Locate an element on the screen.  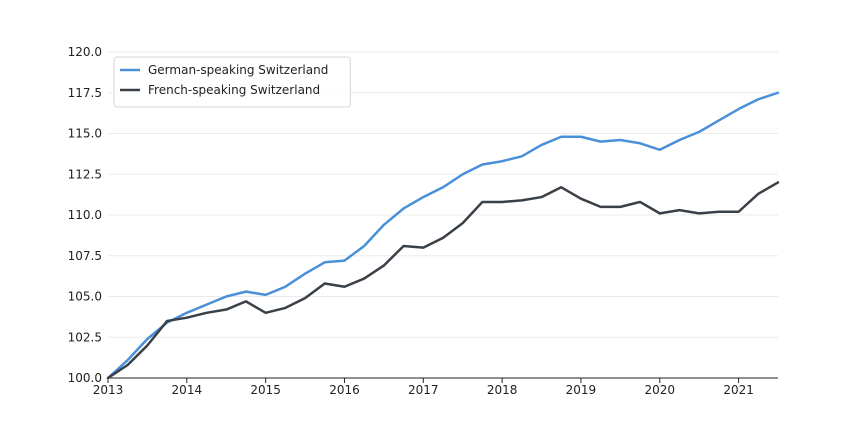
y-tick-label: 100.0 is located at coordinates (85, 378).